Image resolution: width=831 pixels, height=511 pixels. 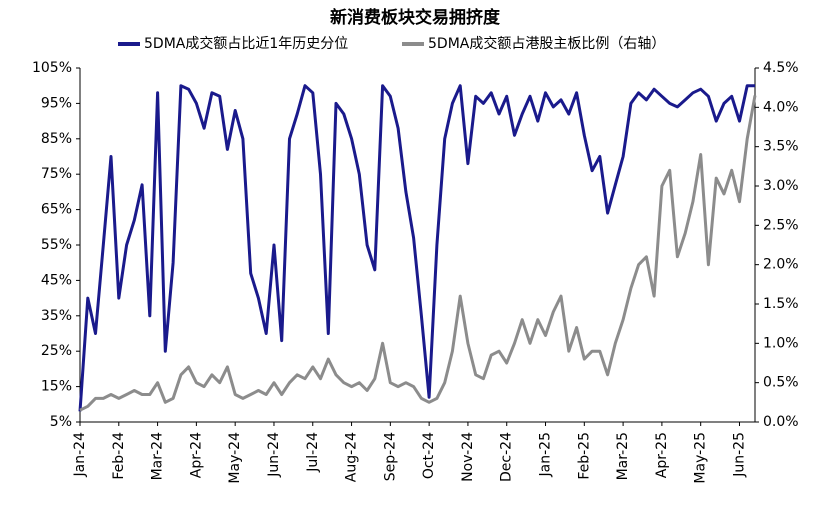 I want to click on x-tick-label: Apr-25, so click(x=662, y=455).